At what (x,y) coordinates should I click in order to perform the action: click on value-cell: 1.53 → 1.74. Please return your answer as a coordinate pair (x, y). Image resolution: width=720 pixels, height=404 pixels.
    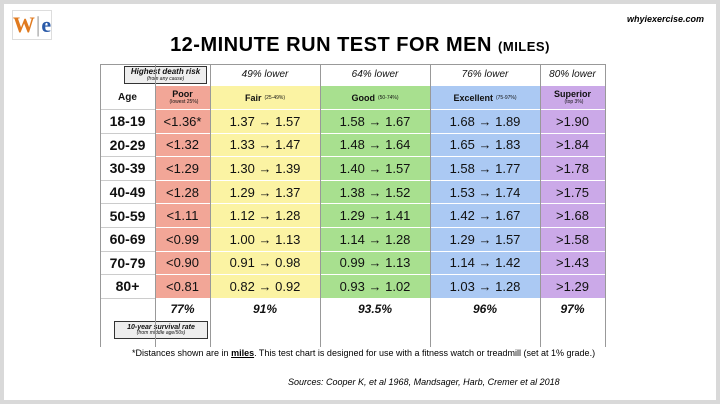
    Looking at the image, I should click on (485, 192).